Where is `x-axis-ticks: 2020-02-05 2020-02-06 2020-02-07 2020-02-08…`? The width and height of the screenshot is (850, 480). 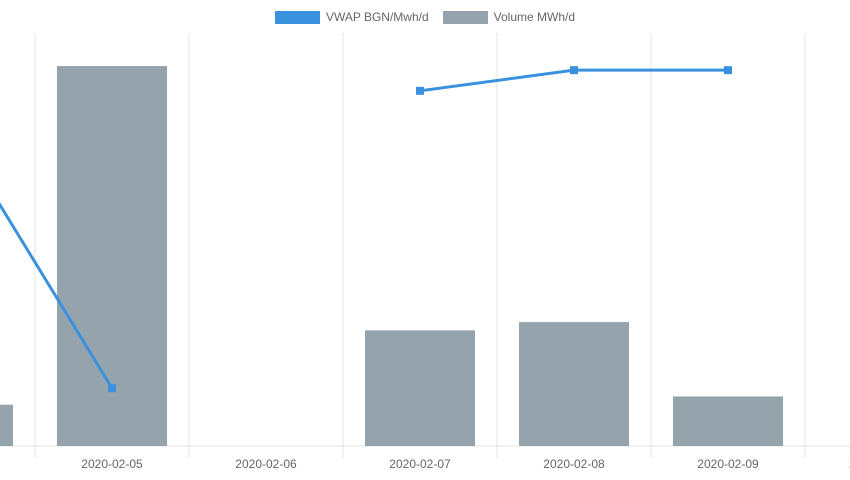 x-axis-ticks: 2020-02-05 2020-02-06 2020-02-07 2020-02-08… is located at coordinates (465, 464).